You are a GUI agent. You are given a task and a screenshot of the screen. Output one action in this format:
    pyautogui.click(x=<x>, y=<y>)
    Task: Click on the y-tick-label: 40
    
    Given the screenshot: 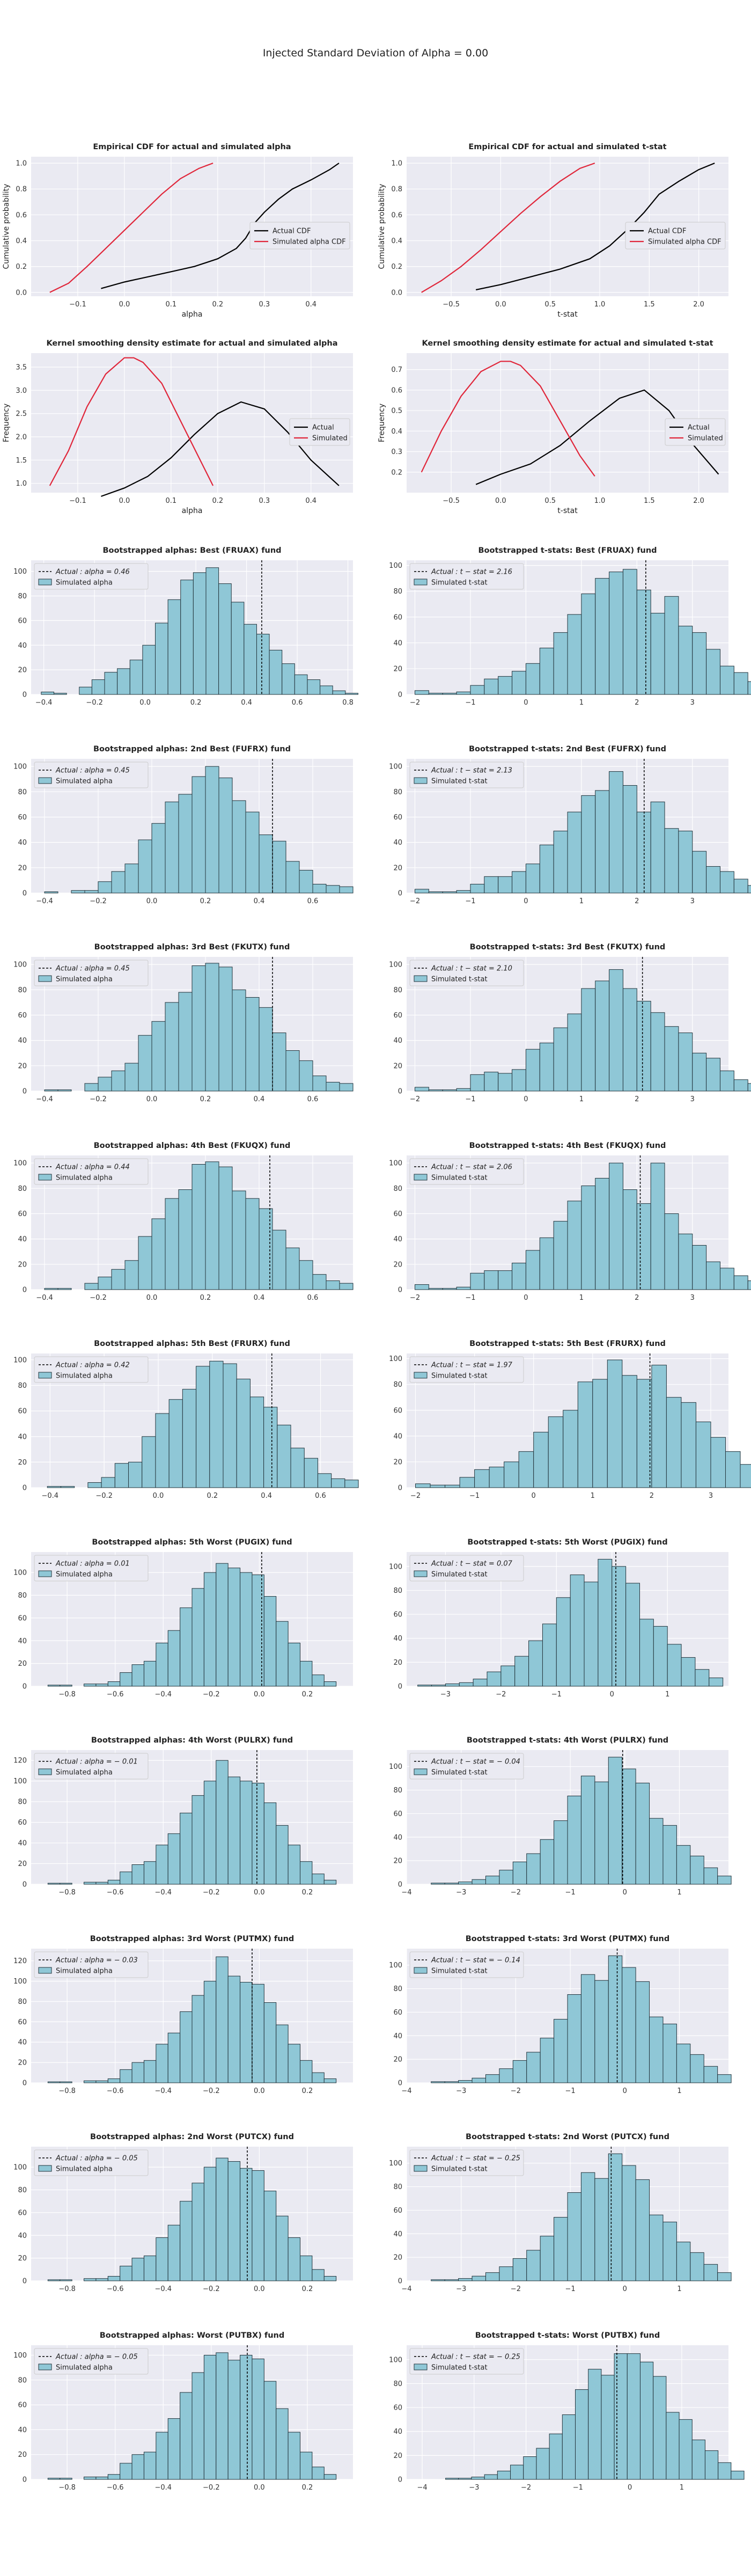 What is the action you would take?
    pyautogui.click(x=397, y=1041)
    